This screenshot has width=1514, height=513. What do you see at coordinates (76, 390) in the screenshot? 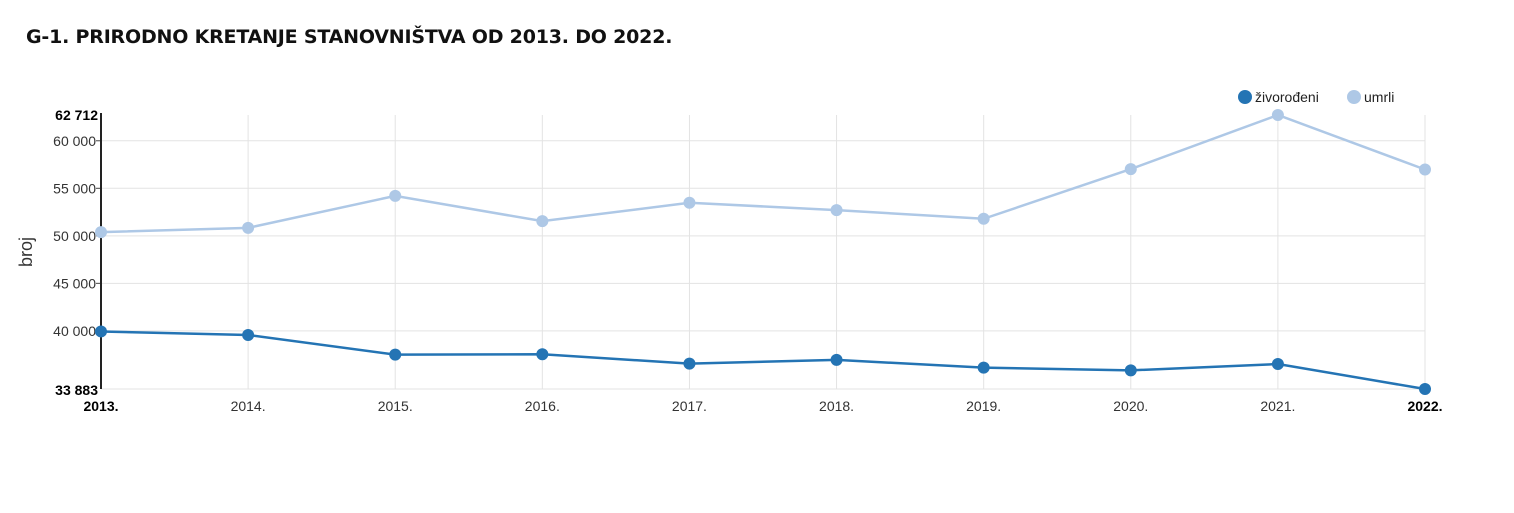
I see `y-min-label: 33 883` at bounding box center [76, 390].